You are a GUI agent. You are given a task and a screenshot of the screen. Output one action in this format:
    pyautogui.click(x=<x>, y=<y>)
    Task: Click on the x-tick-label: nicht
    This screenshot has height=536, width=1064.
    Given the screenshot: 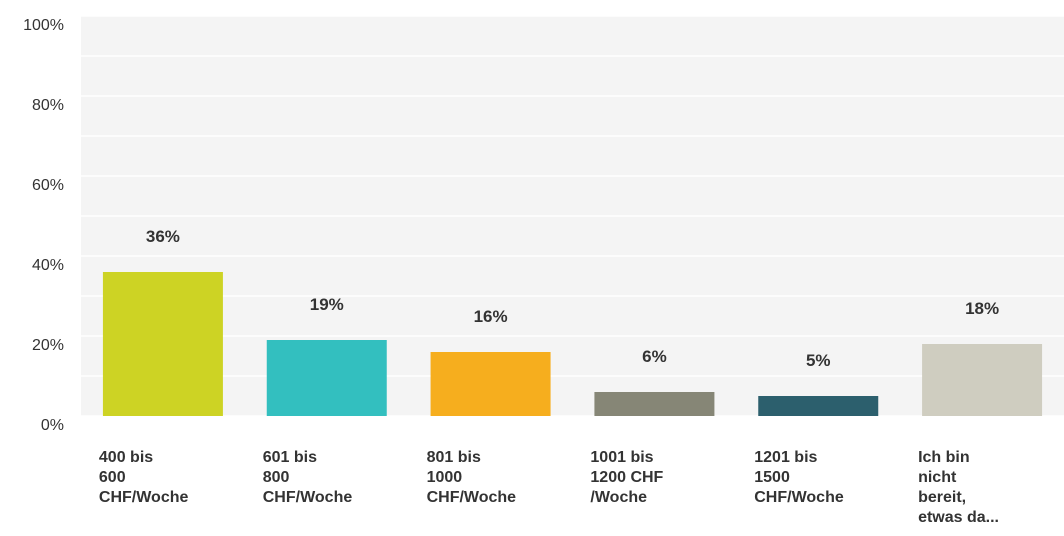 What is the action you would take?
    pyautogui.click(x=937, y=477)
    